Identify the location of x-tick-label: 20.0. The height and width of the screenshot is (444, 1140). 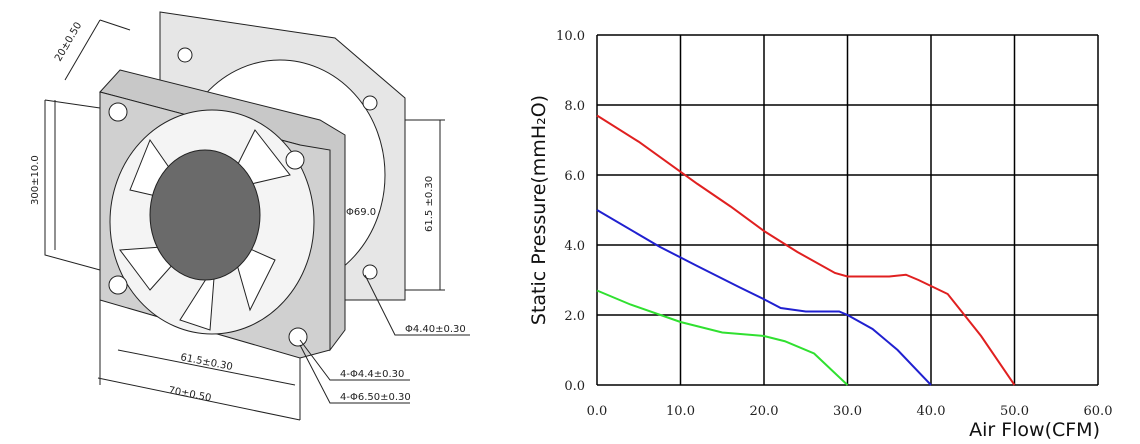
(764, 411).